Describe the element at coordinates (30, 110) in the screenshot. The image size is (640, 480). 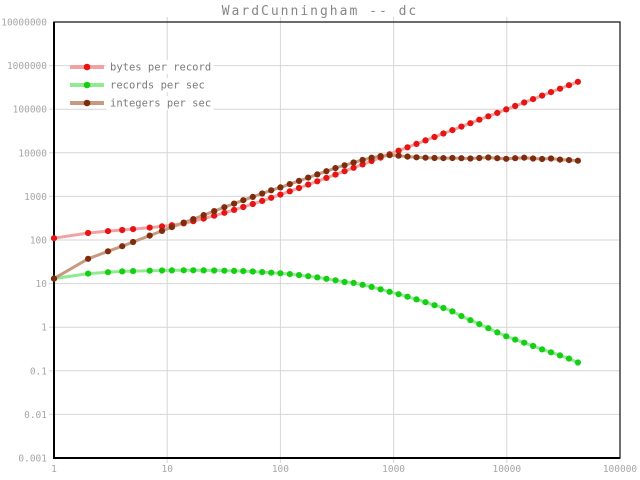
I see `y-tick-label: 100000` at that location.